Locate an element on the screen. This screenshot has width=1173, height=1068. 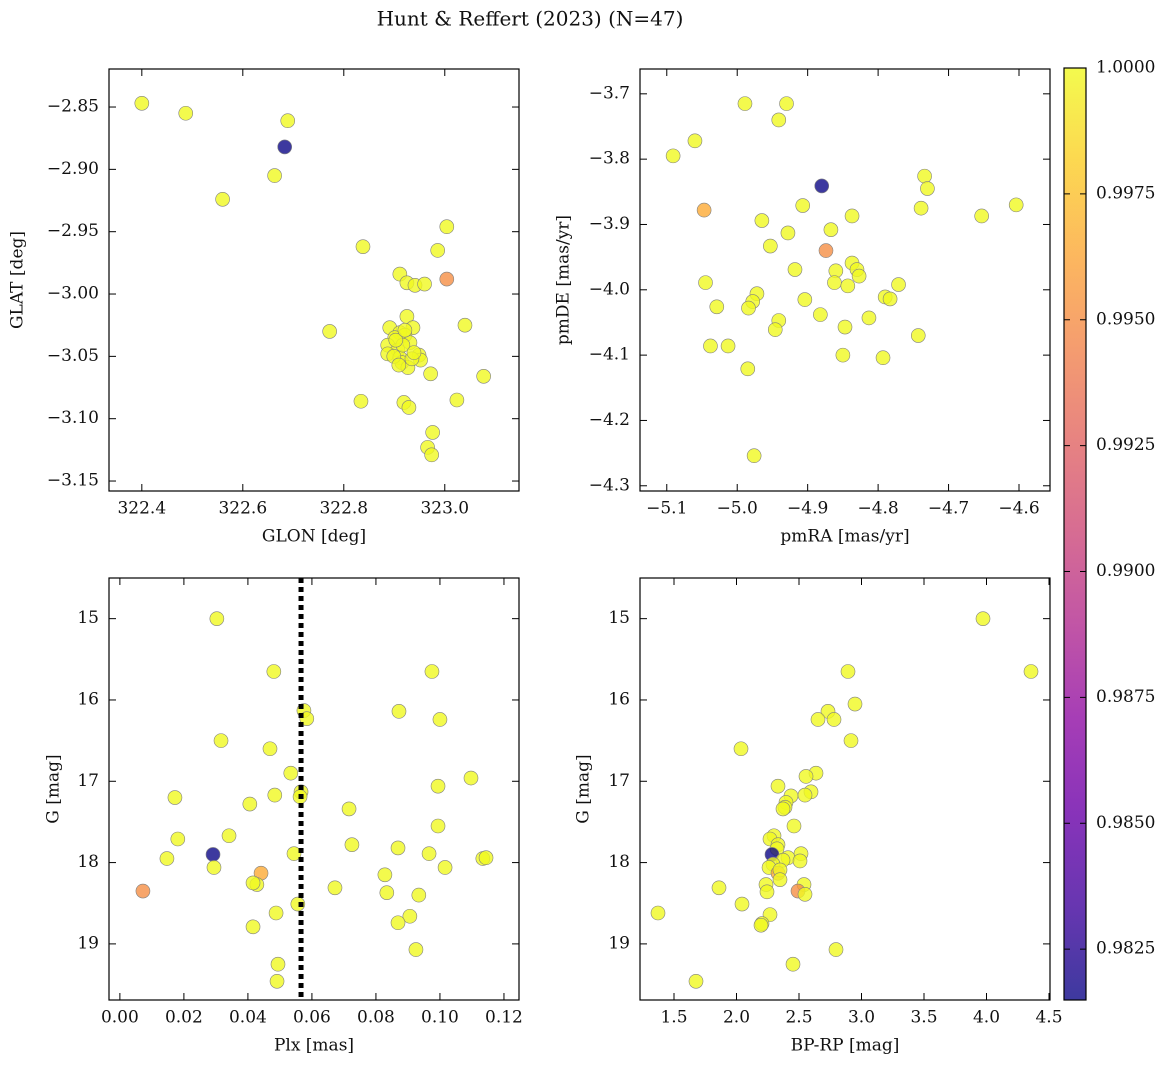
figure-title: Hunt & Reffert (2023) (N=47) is located at coordinates (530, 19).